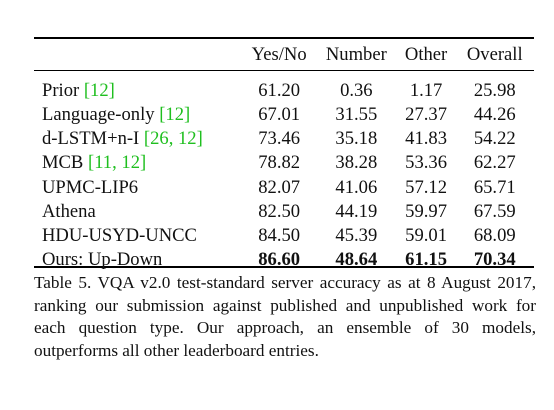 This screenshot has width=554, height=410. I want to click on method-cell: Ours: Up-Down, so click(138, 260).